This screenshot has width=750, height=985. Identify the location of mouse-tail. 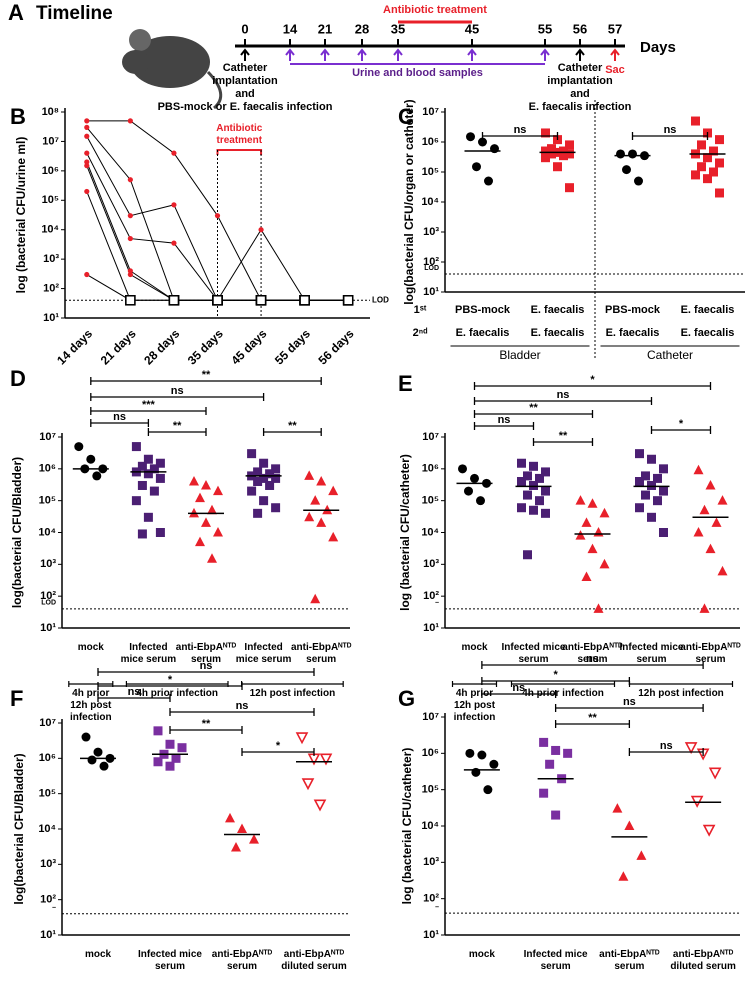
(214, 90).